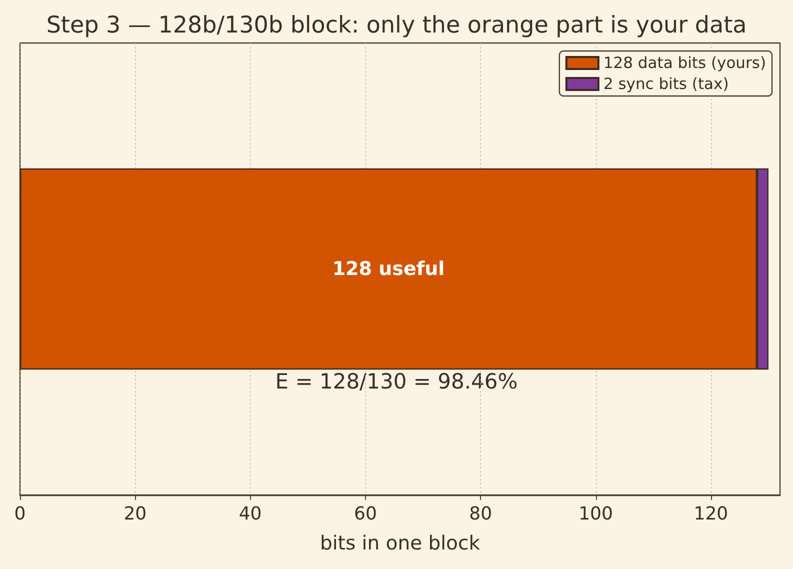 The image size is (793, 569). What do you see at coordinates (396, 25) in the screenshot?
I see `chart-title: Step 3 — 128b/130b block: only the orange part is your data` at bounding box center [396, 25].